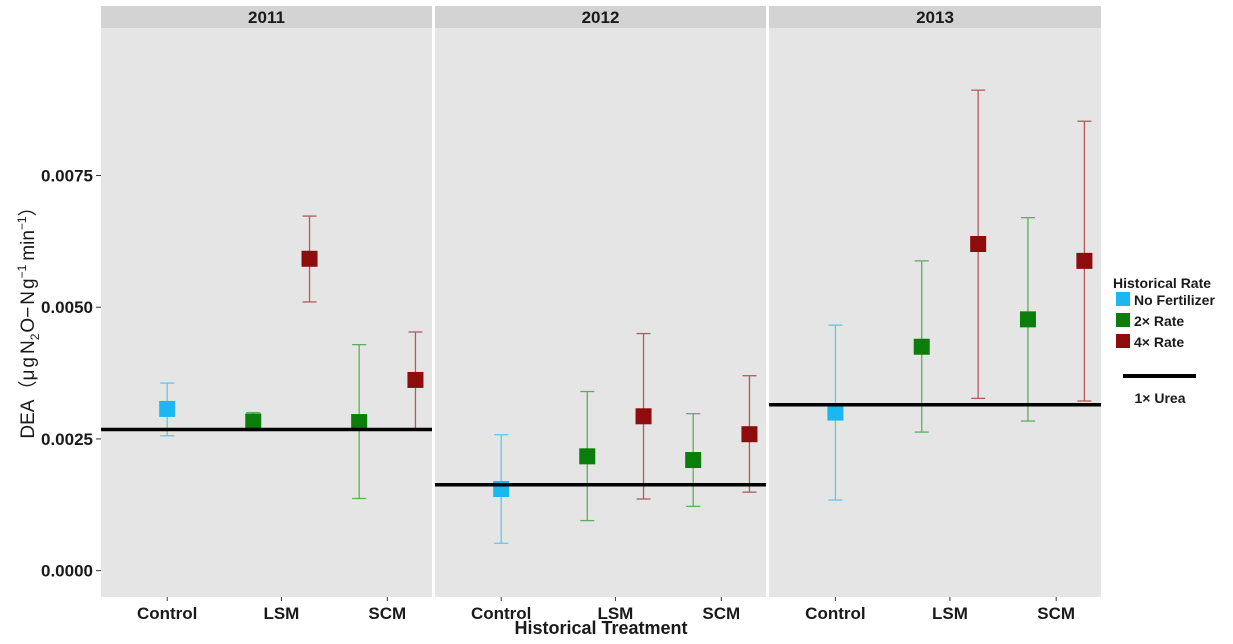 The width and height of the screenshot is (1233, 644). What do you see at coordinates (1123, 341) in the screenshot?
I see `legend-key-4x-rate` at bounding box center [1123, 341].